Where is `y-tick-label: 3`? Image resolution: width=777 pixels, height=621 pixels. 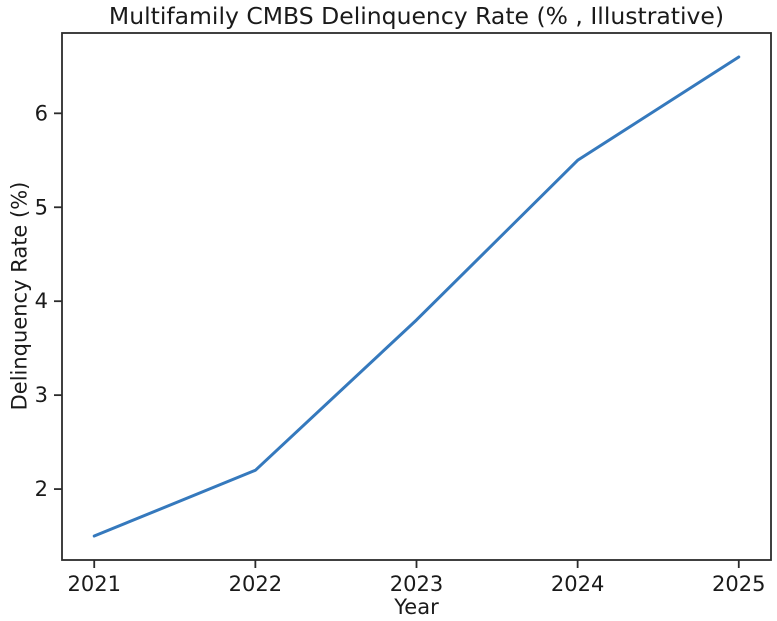
y-tick-label: 3 is located at coordinates (41, 395).